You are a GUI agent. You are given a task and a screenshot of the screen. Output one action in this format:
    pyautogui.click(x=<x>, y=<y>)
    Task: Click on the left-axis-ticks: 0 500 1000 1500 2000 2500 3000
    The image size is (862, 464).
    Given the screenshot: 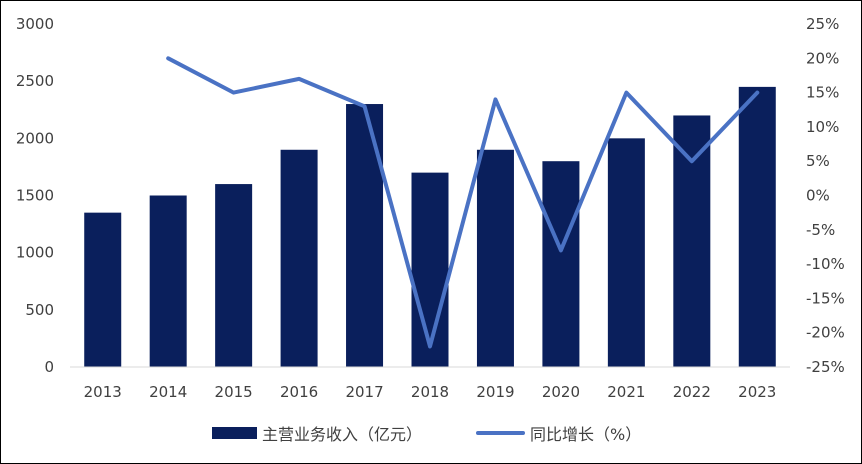 What is the action you would take?
    pyautogui.click(x=35, y=195)
    